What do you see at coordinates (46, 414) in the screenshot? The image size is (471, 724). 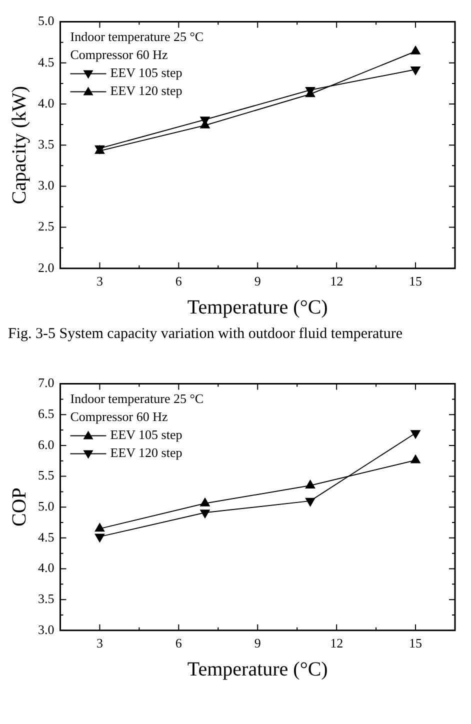 I see `y-tick-label: 6.5` at bounding box center [46, 414].